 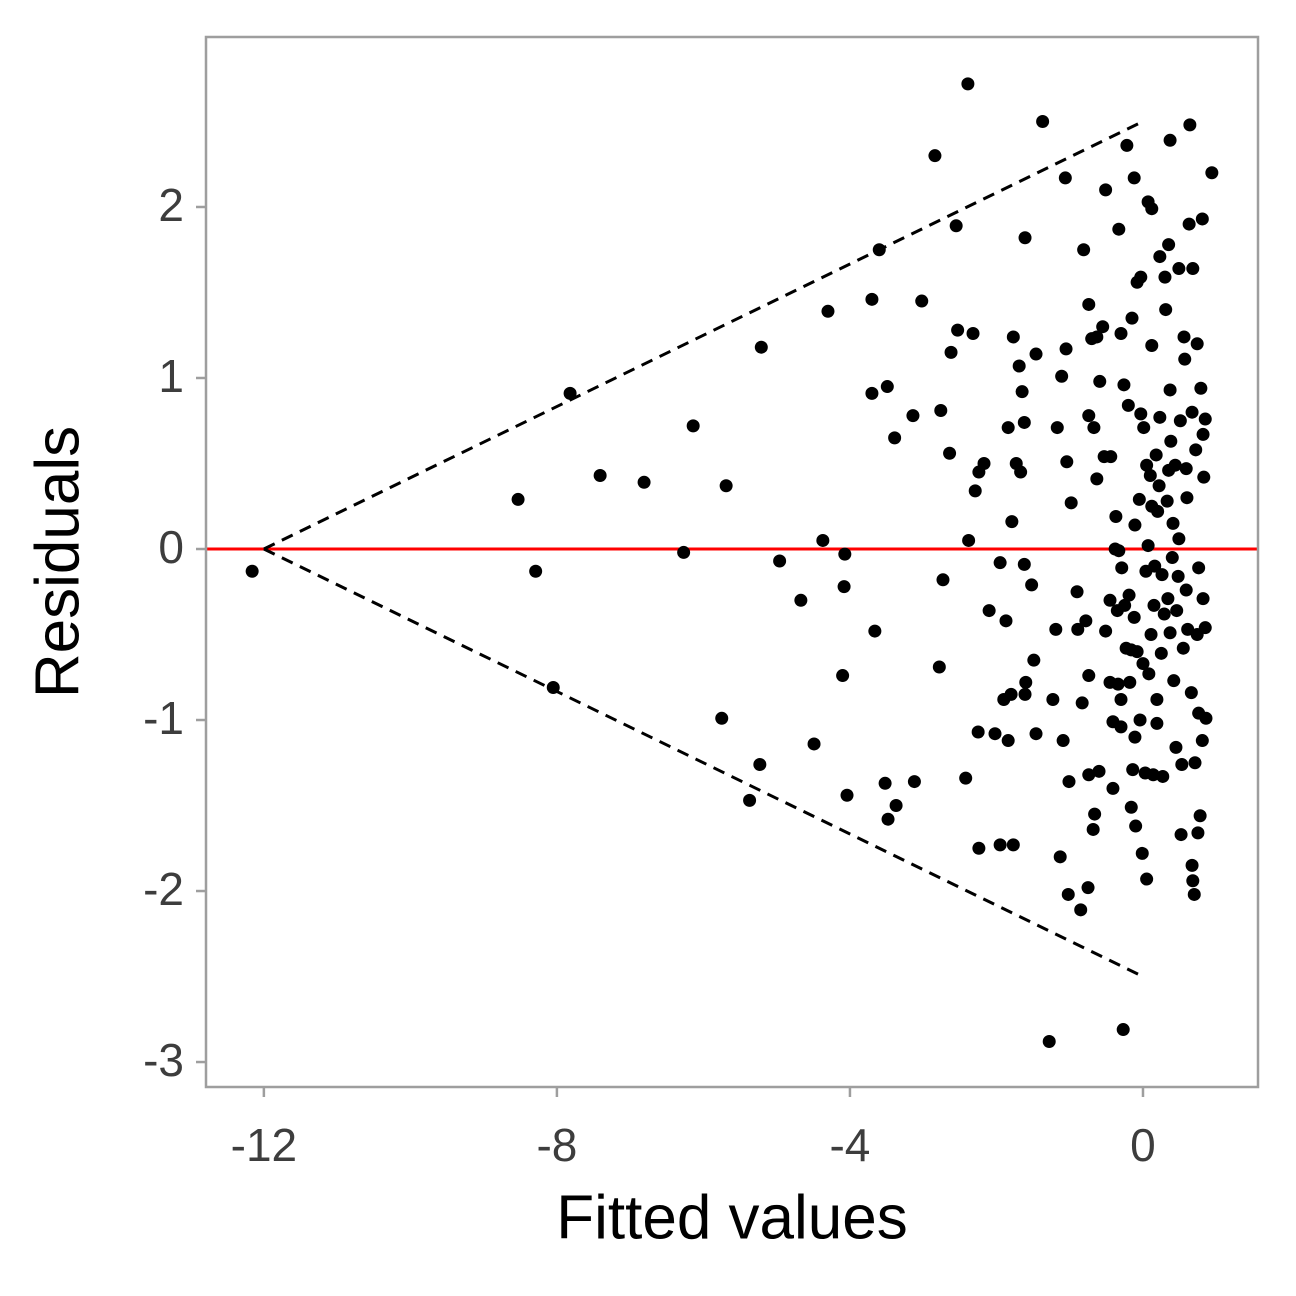 What do you see at coordinates (171, 205) in the screenshot?
I see `y-tick-label: 2` at bounding box center [171, 205].